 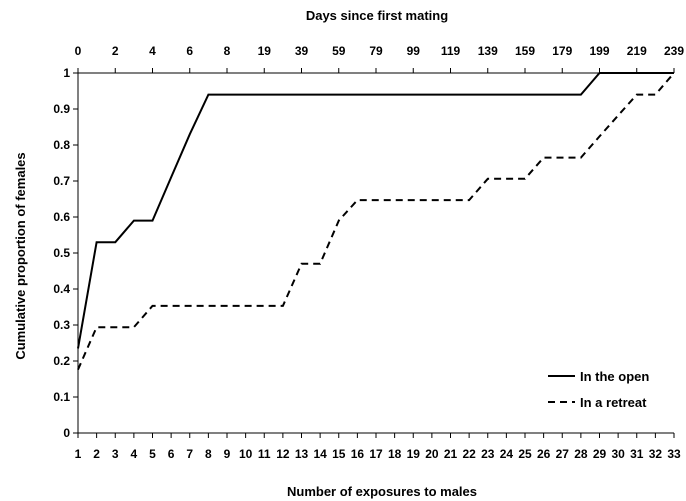 What do you see at coordinates (96, 454) in the screenshot?
I see `x-tick-label: 2` at bounding box center [96, 454].